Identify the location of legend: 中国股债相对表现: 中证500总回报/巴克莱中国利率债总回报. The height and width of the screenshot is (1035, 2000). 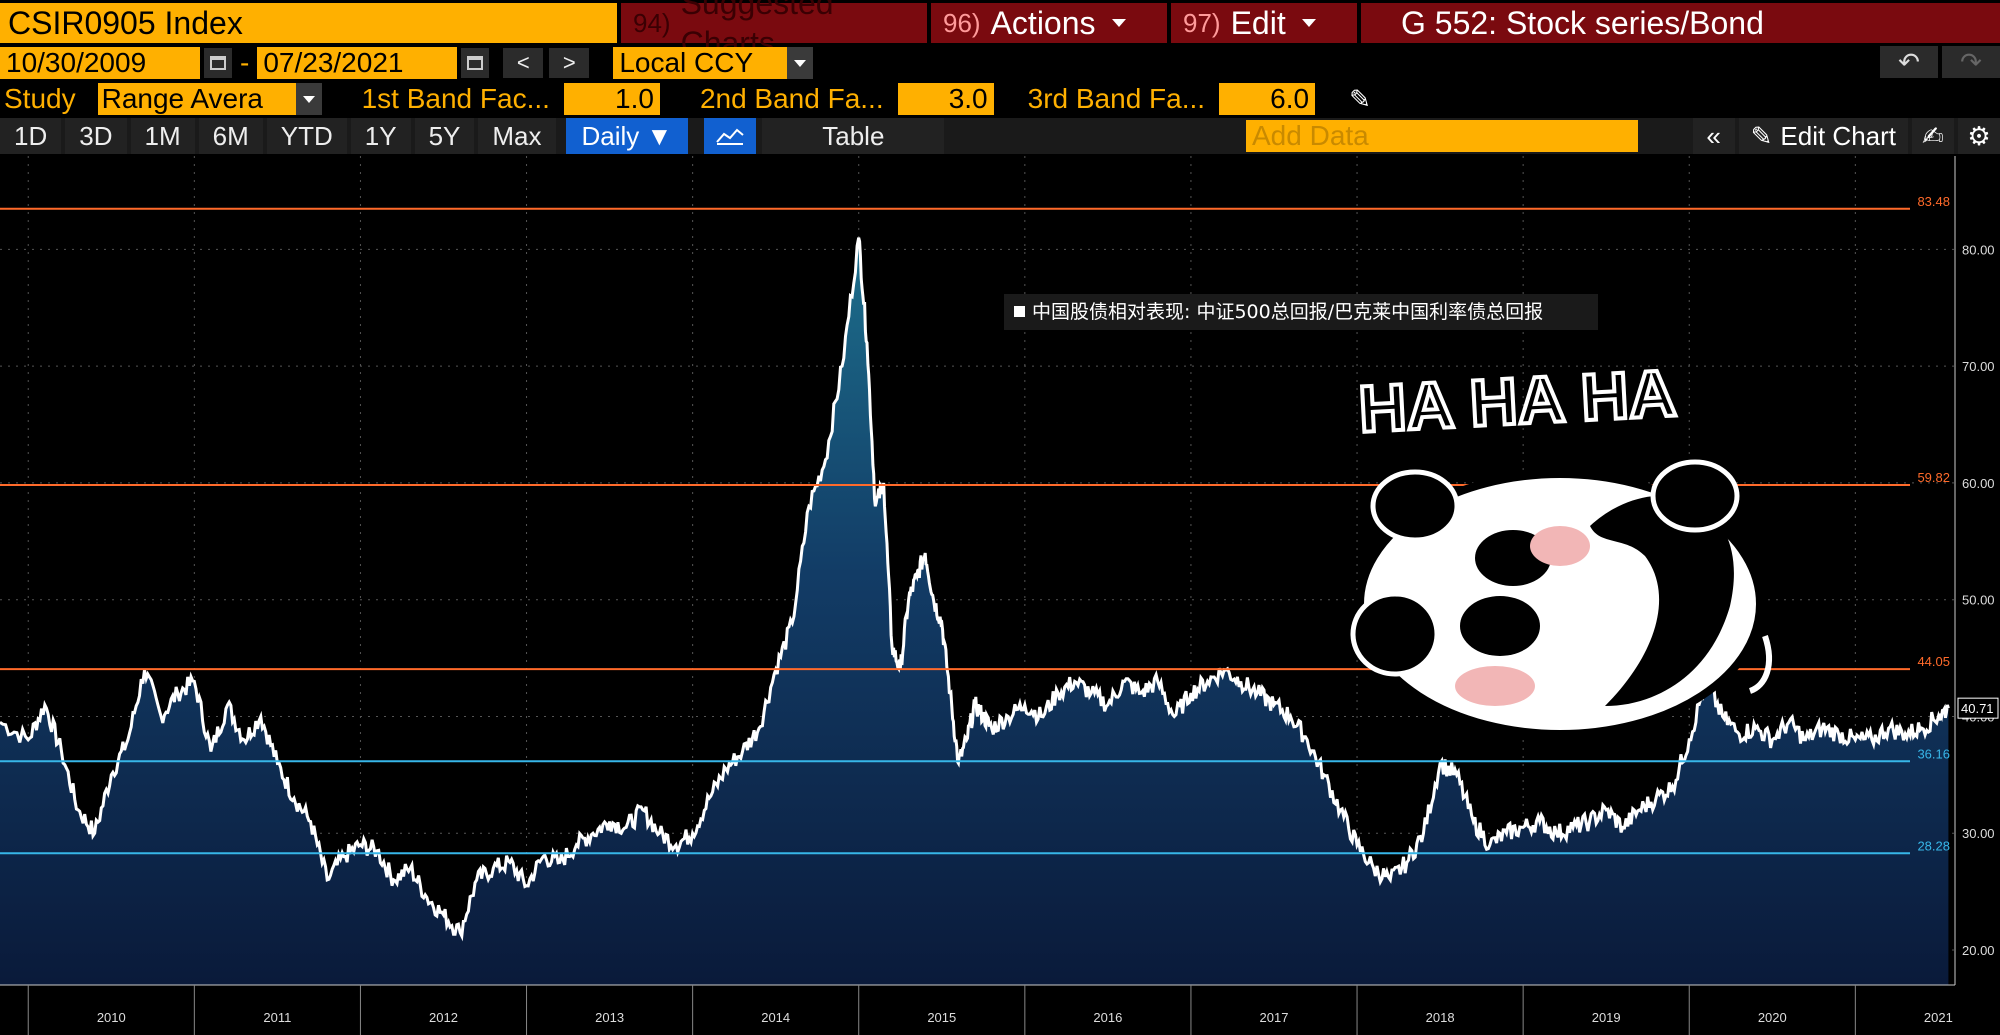
(1301, 312).